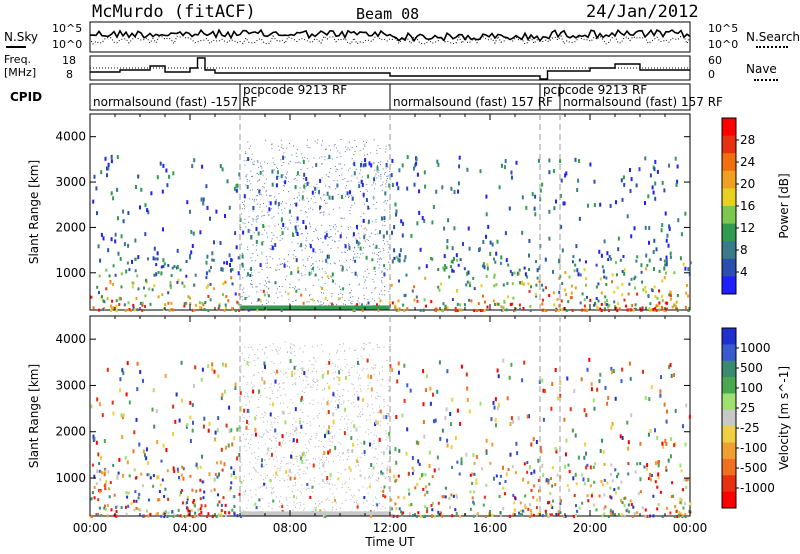  Describe the element at coordinates (90, 528) in the screenshot. I see `x-tick-label: 00:00` at that location.